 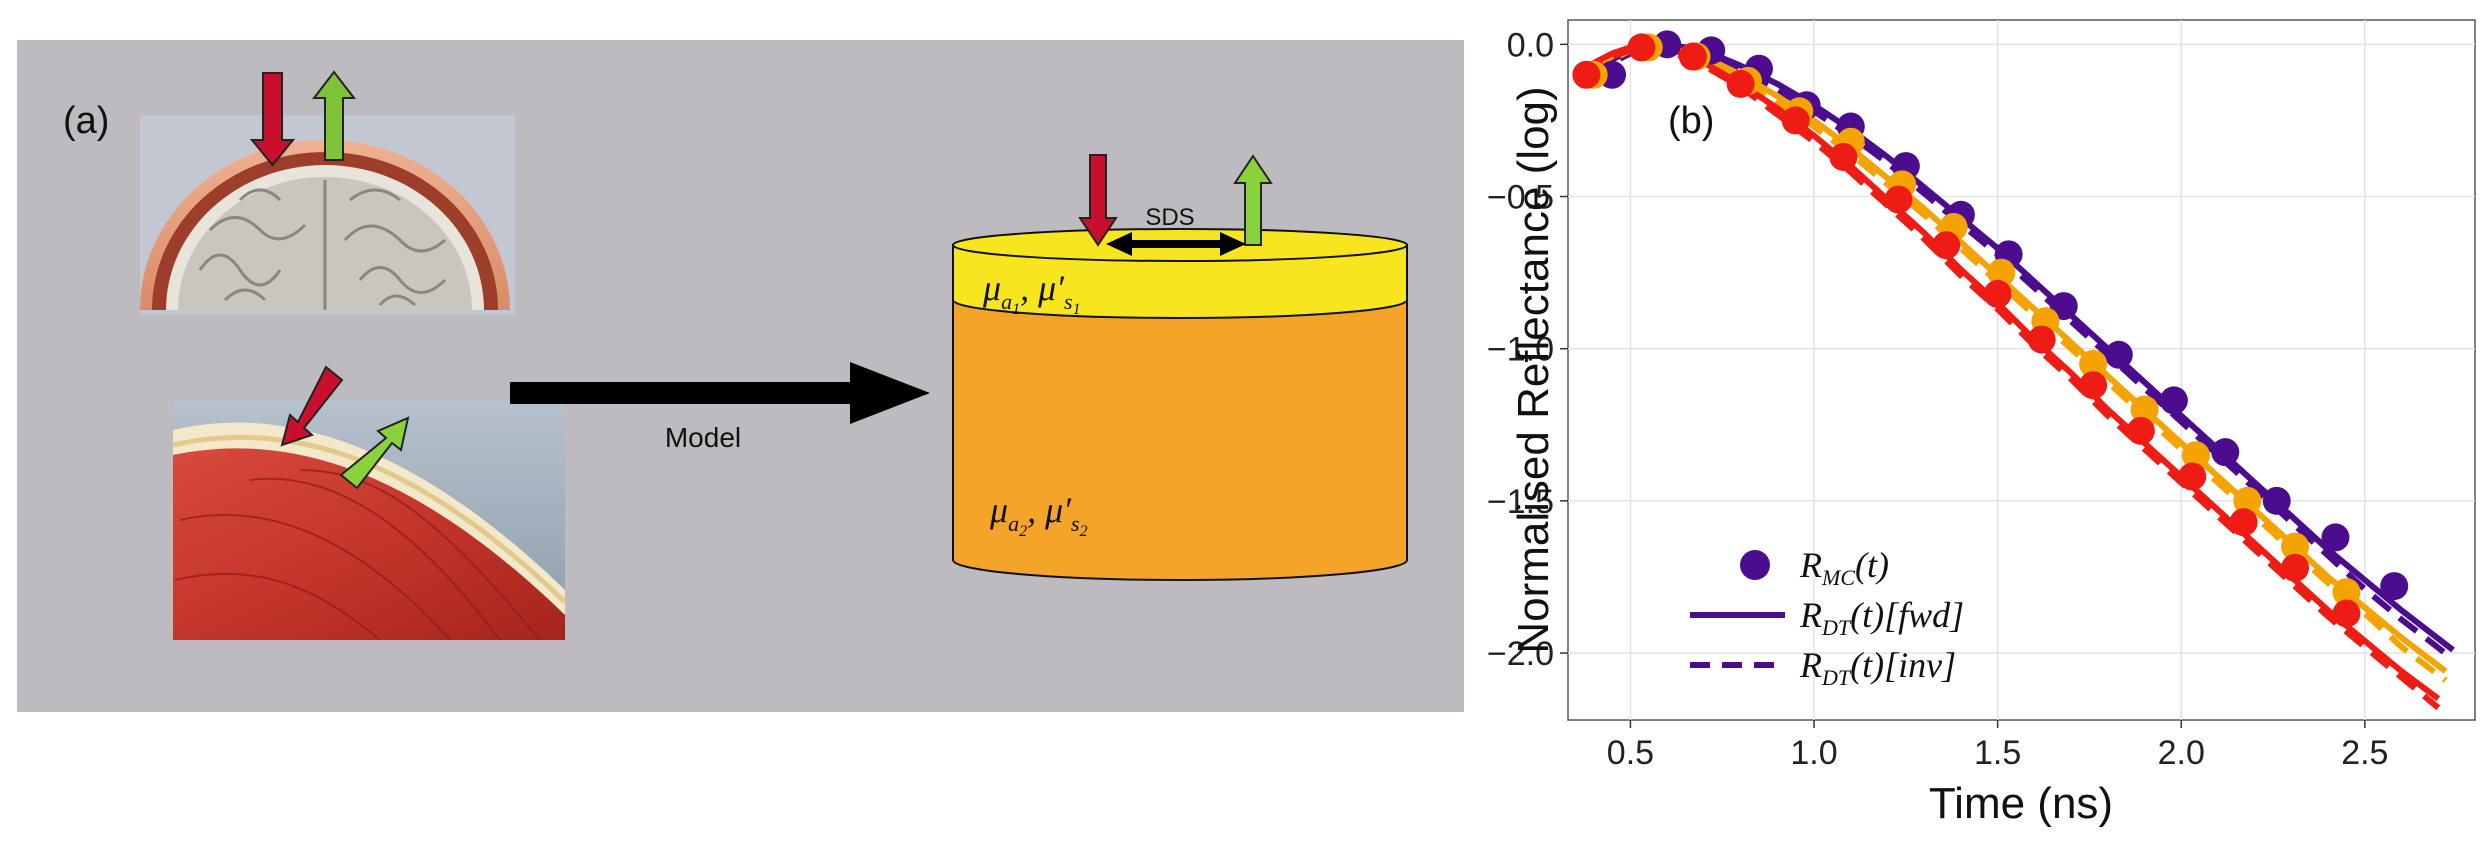 I want to click on fascia-line, so click(x=369, y=519).